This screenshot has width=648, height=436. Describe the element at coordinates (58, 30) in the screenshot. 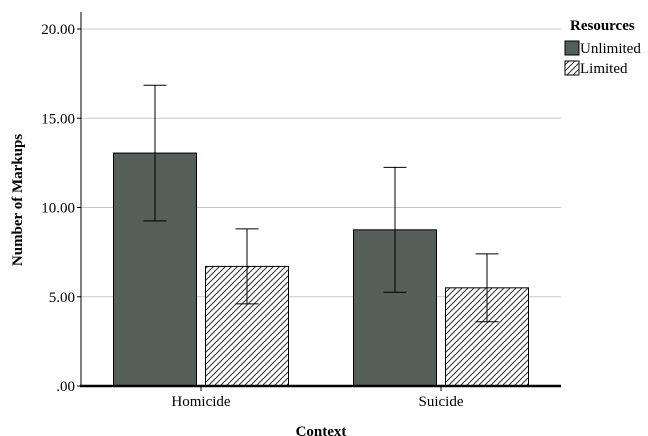

I see `y-tick-label: 20.00` at that location.